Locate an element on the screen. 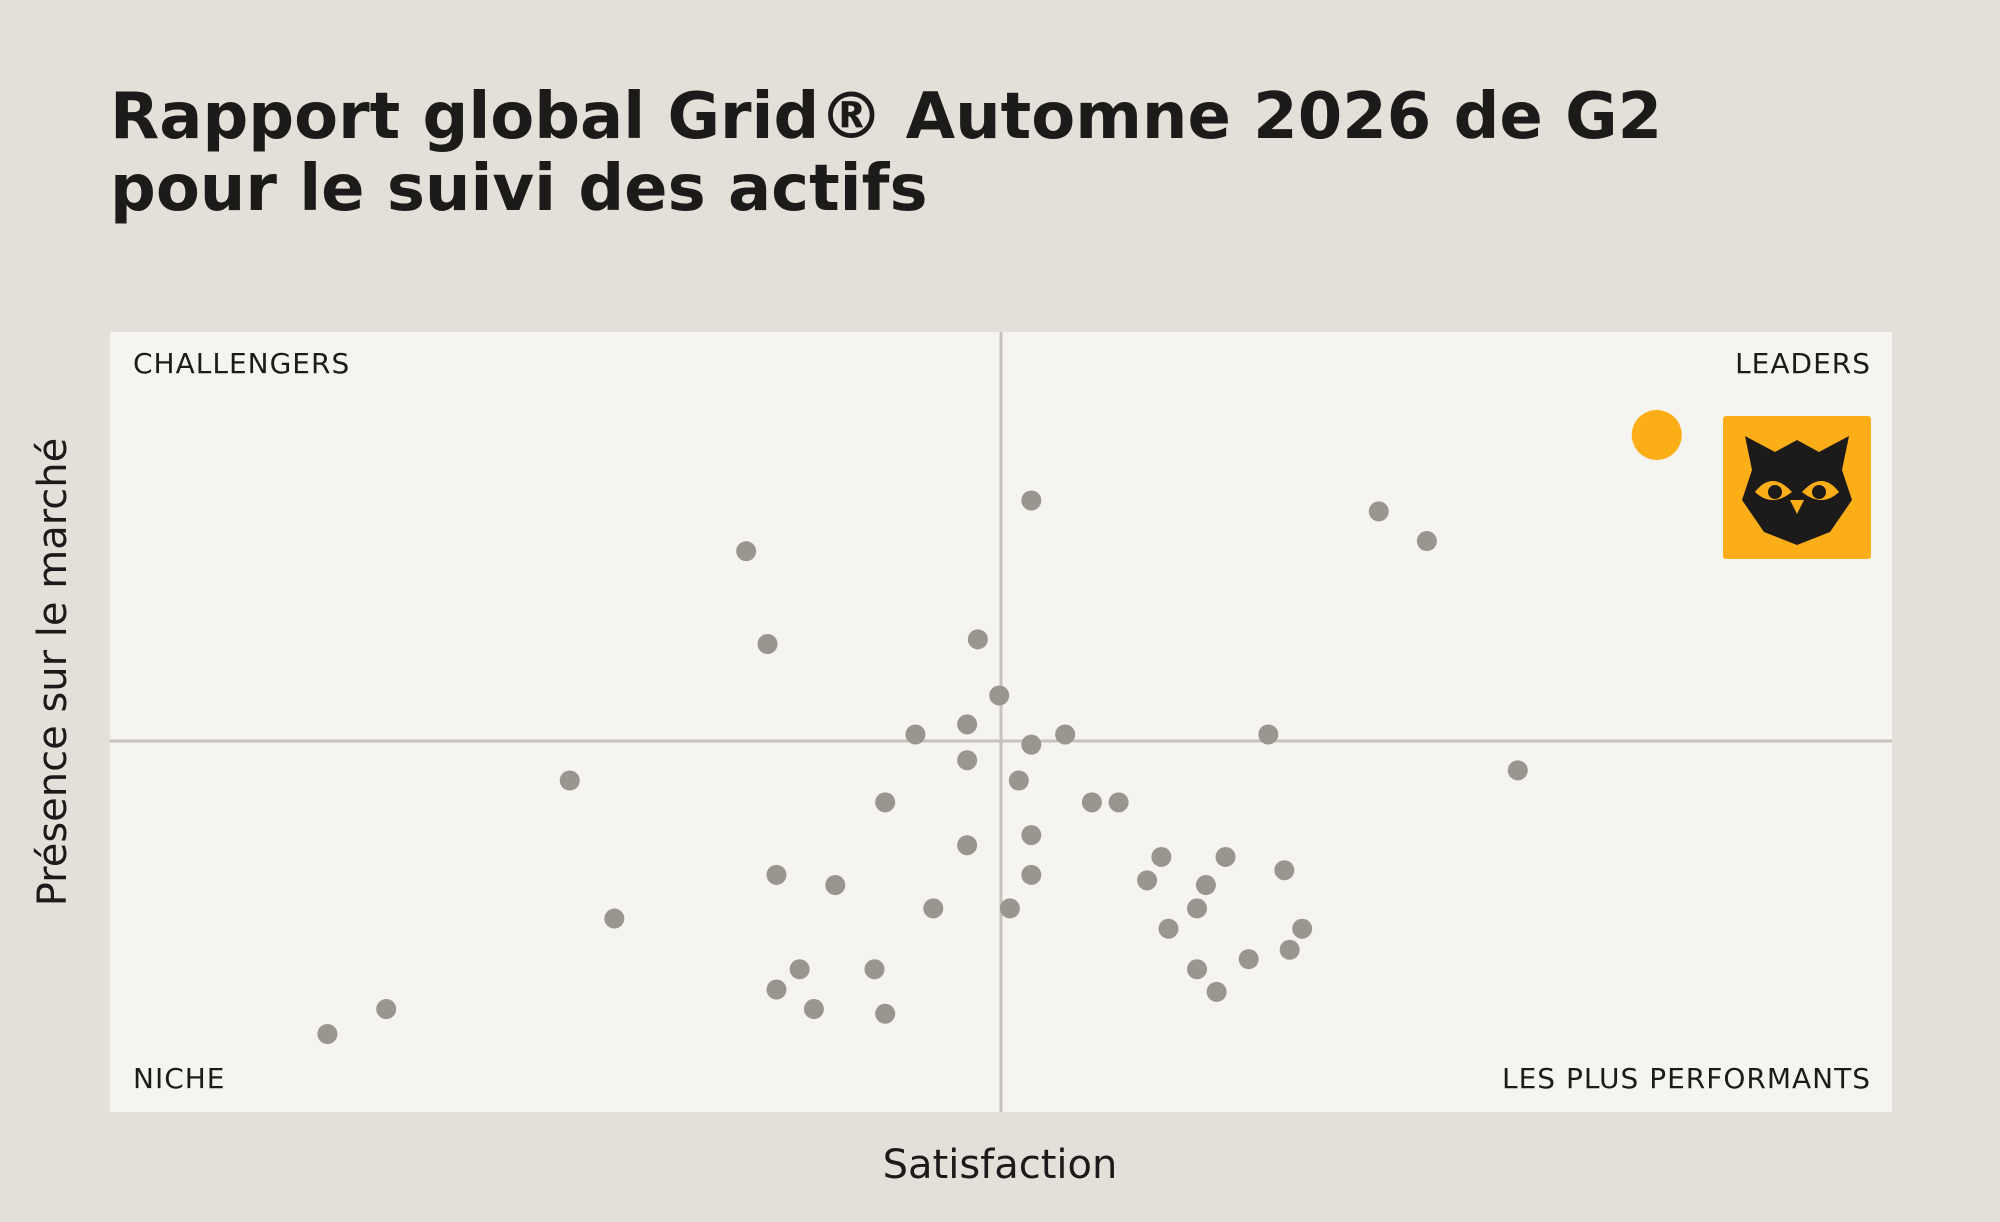  y-axis-label: Présence sur le marché is located at coordinates (53, 672).